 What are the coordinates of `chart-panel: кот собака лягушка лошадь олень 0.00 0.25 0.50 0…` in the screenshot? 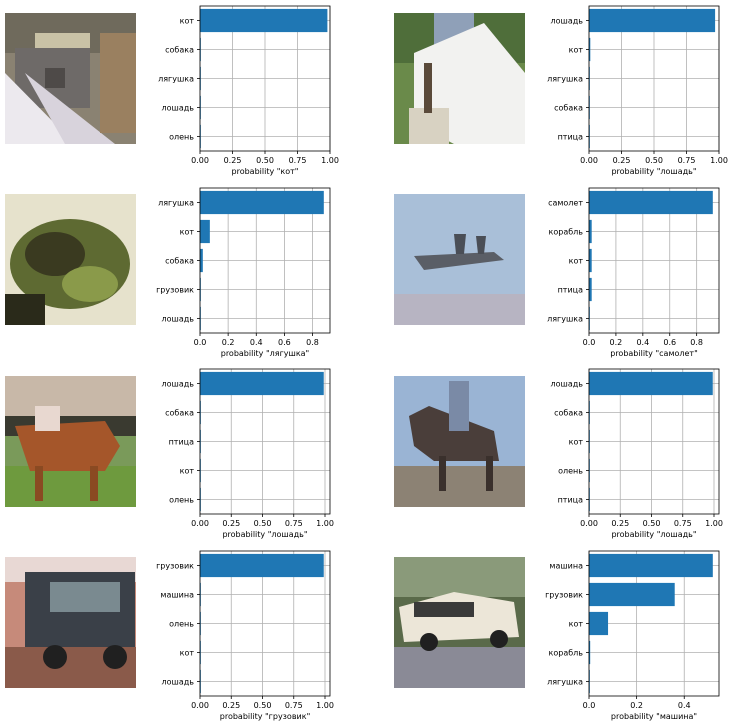 It's located at (248, 90).